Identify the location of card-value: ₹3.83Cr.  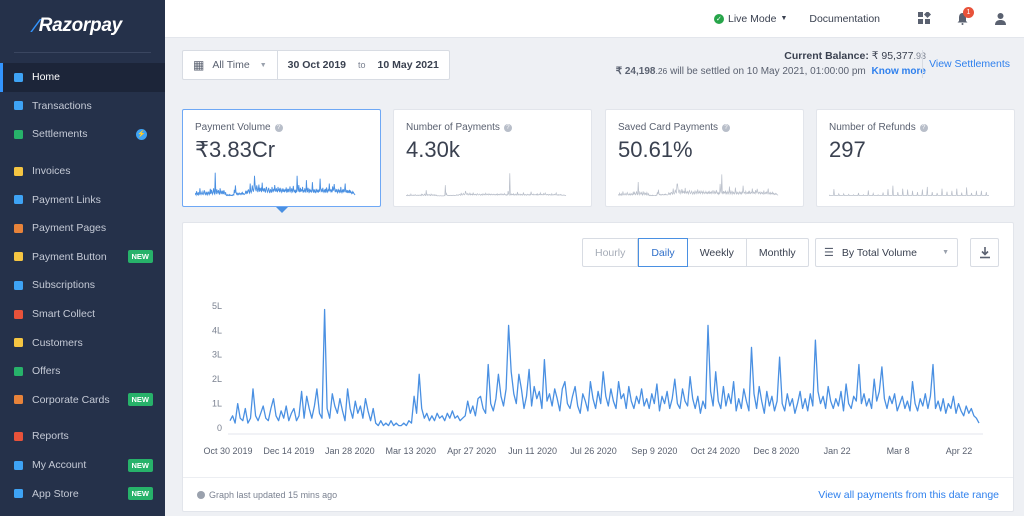
(235, 149).